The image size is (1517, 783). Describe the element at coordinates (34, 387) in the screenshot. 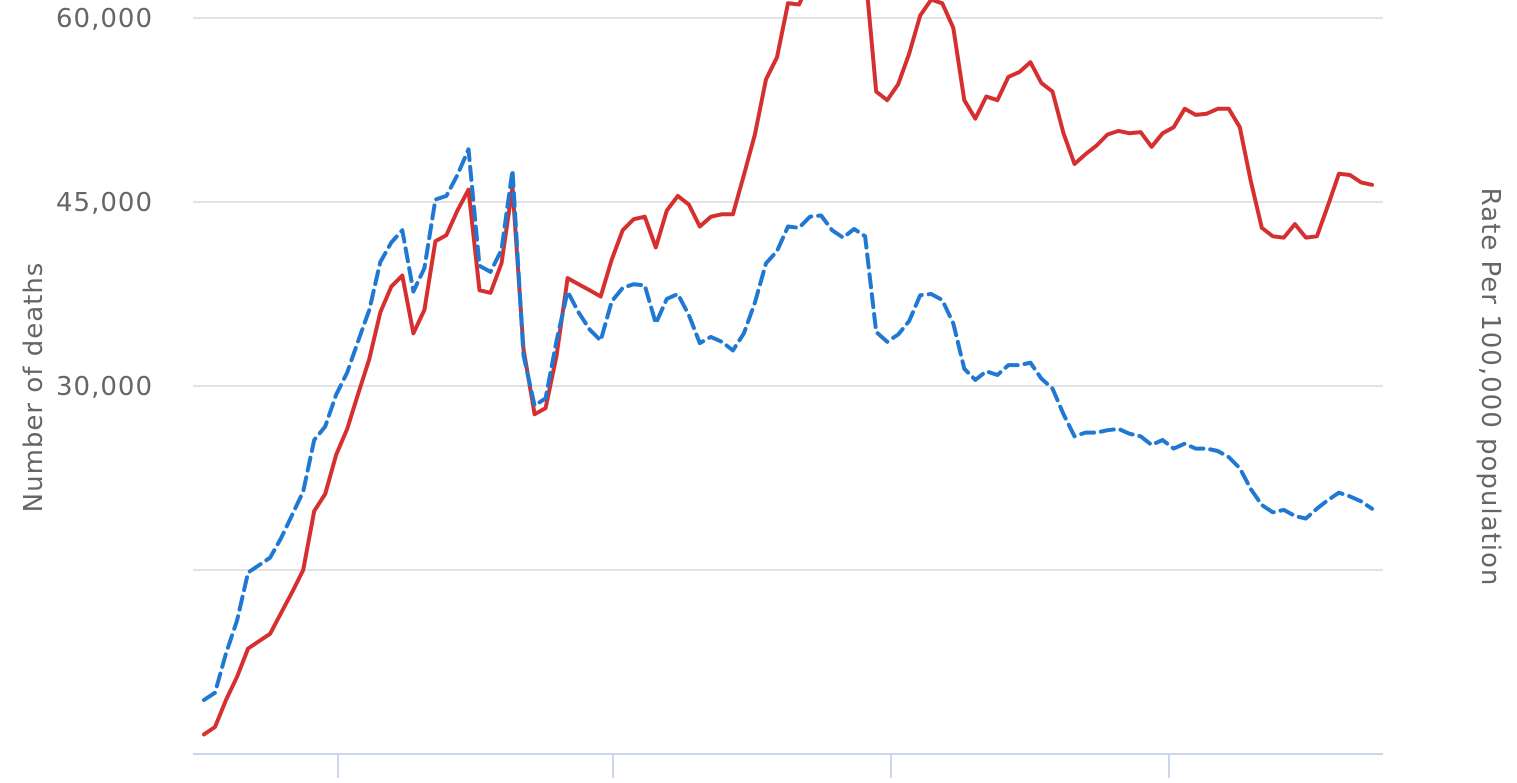

I see `y-axis-left-title: Number of deaths` at that location.